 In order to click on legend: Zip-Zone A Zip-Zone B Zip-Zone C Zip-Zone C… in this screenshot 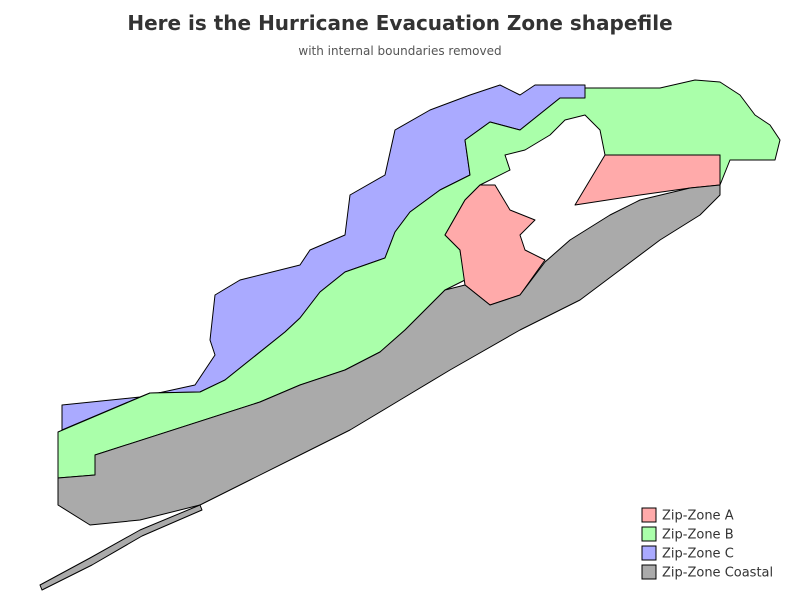, I will do `click(707, 544)`.